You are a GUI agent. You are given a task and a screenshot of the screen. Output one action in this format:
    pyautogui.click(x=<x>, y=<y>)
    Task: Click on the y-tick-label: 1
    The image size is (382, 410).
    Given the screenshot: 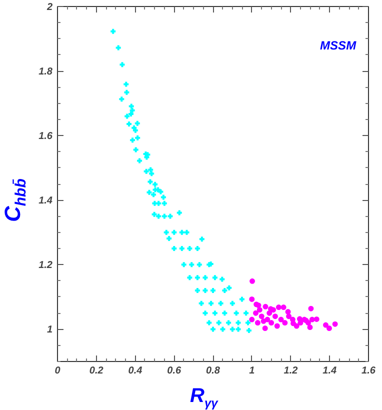 What is the action you would take?
    pyautogui.click(x=49, y=330)
    